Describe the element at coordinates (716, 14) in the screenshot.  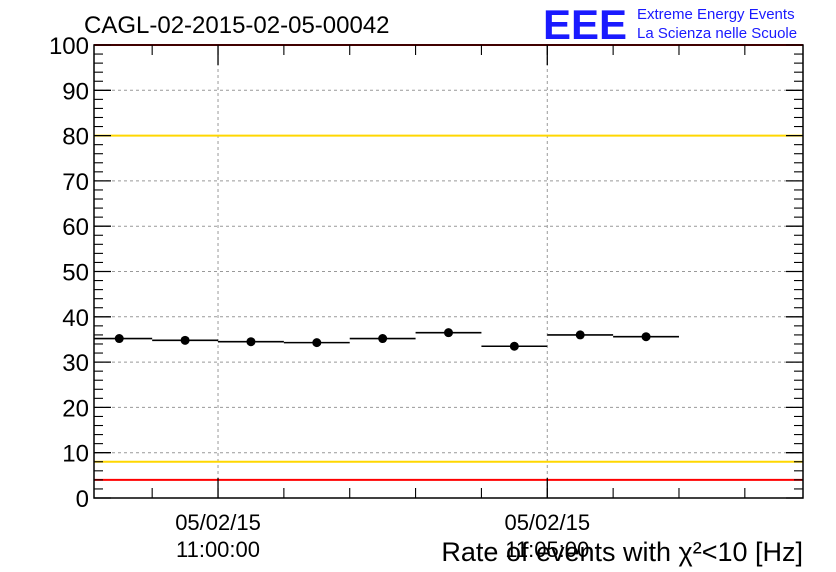
I see `eee-logo-line1: Extreme Energy Events` at that location.